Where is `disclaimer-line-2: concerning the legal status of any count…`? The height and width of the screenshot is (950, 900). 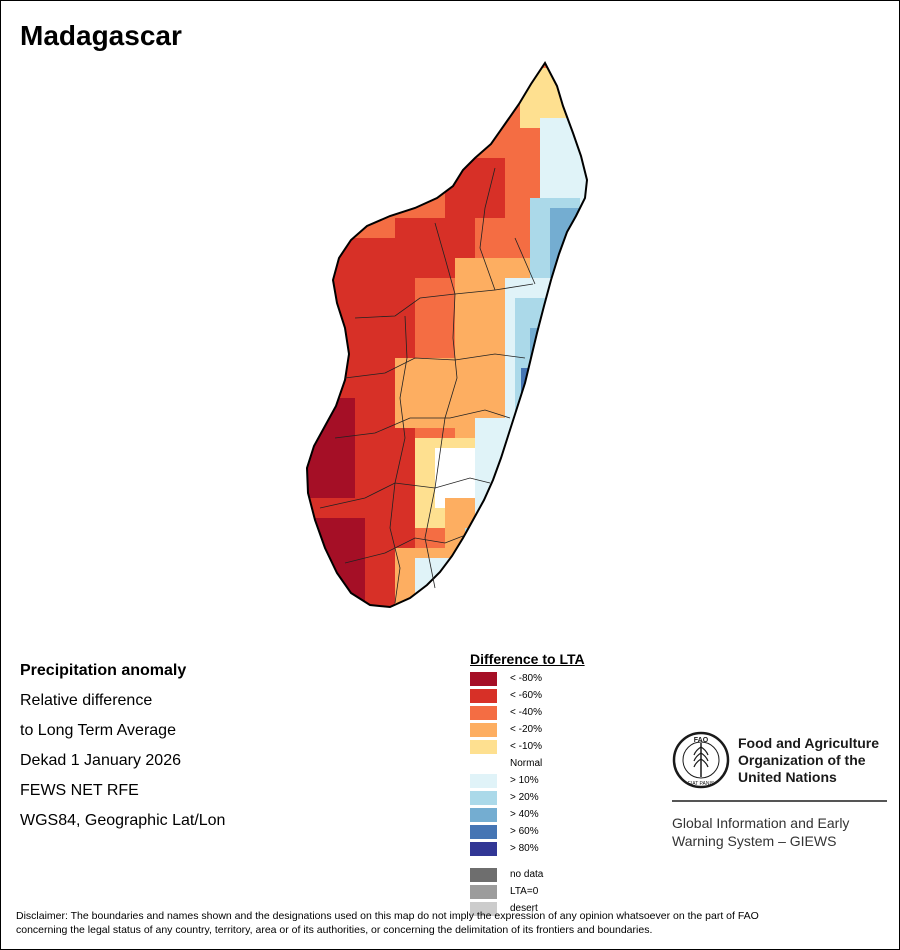
disclaimer-line-2: concerning the legal status of any count… is located at coordinates (334, 930).